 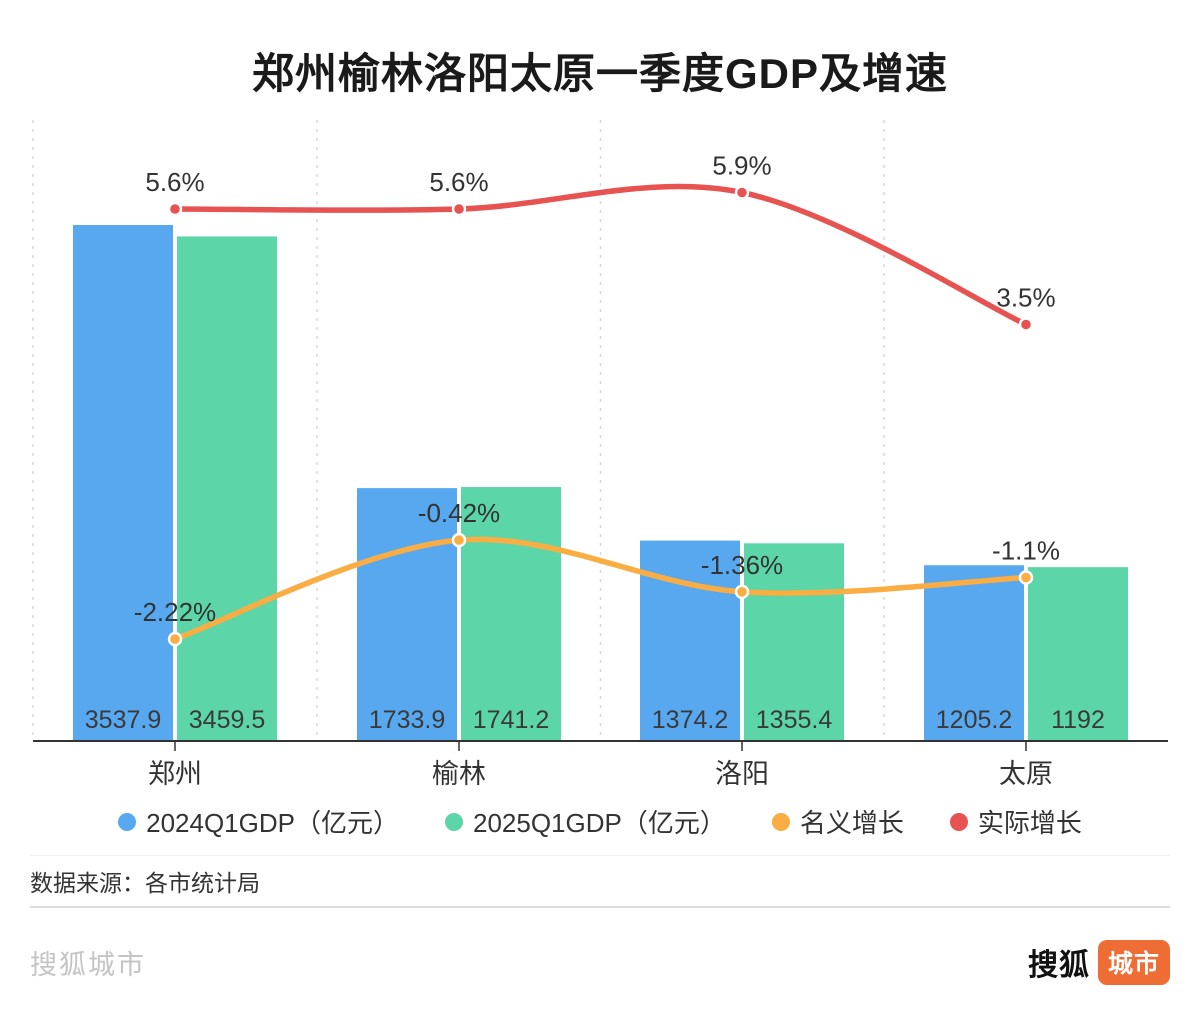 What do you see at coordinates (780, 821) in the screenshot?
I see `legend-marker-nominal` at bounding box center [780, 821].